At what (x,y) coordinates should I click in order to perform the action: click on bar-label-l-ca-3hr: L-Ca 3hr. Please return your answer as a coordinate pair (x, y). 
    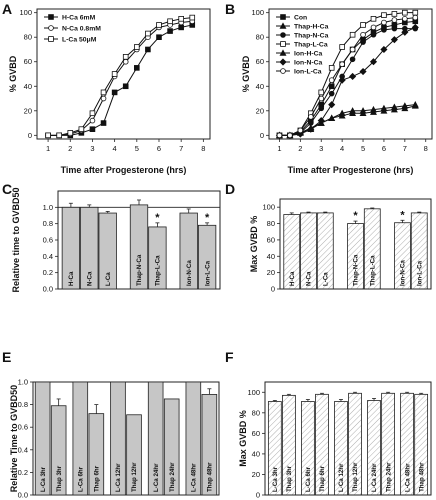
    Looking at the image, I should click on (43, 479).